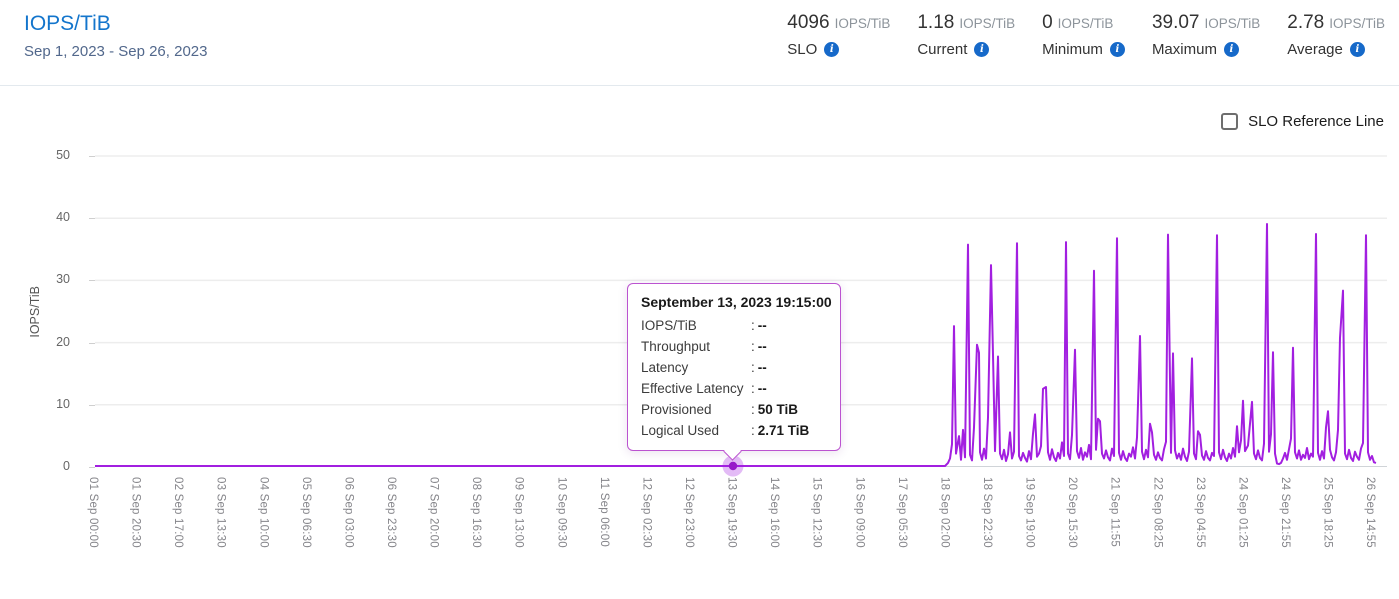  Describe the element at coordinates (433, 512) in the screenshot. I see `x-tick-label: 07 Sep 20:00` at that location.